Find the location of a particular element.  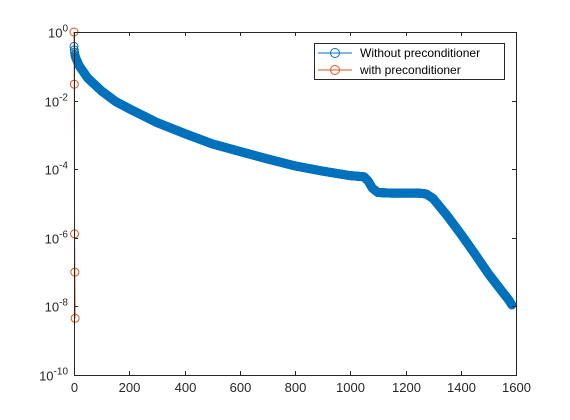

y-tick-label: 10⁻⁸ is located at coordinates (57, 306).